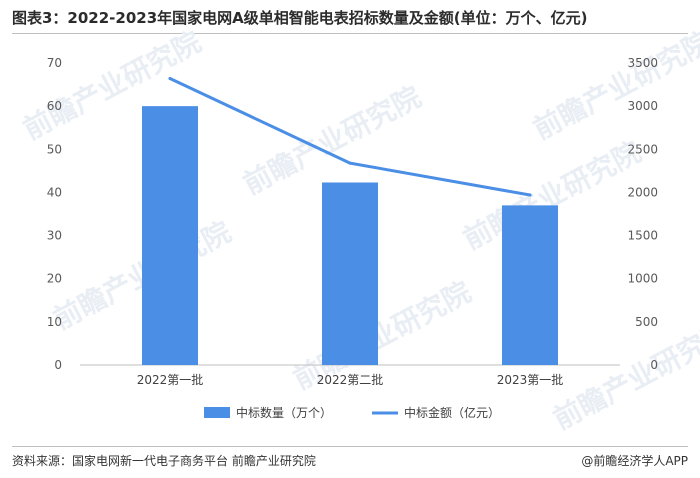  What do you see at coordinates (642, 279) in the screenshot?
I see `y-right-tick-label: 1000` at bounding box center [642, 279].